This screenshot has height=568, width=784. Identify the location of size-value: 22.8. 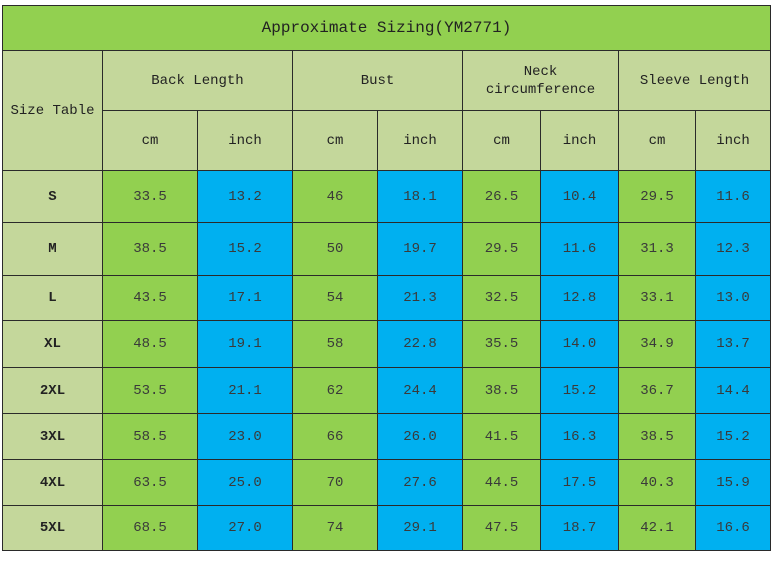
(420, 344).